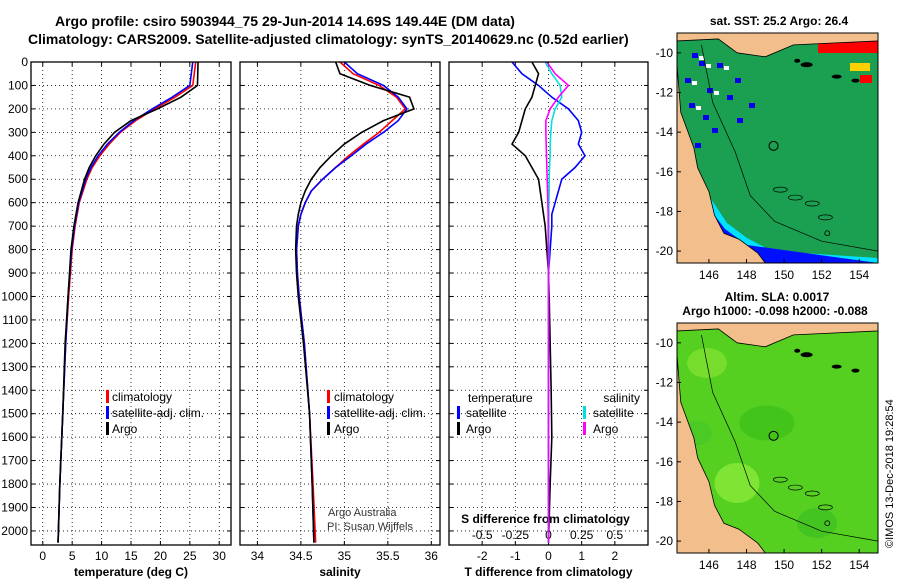  Describe the element at coordinates (432, 556) in the screenshot. I see `x-tick-label: 36` at that location.